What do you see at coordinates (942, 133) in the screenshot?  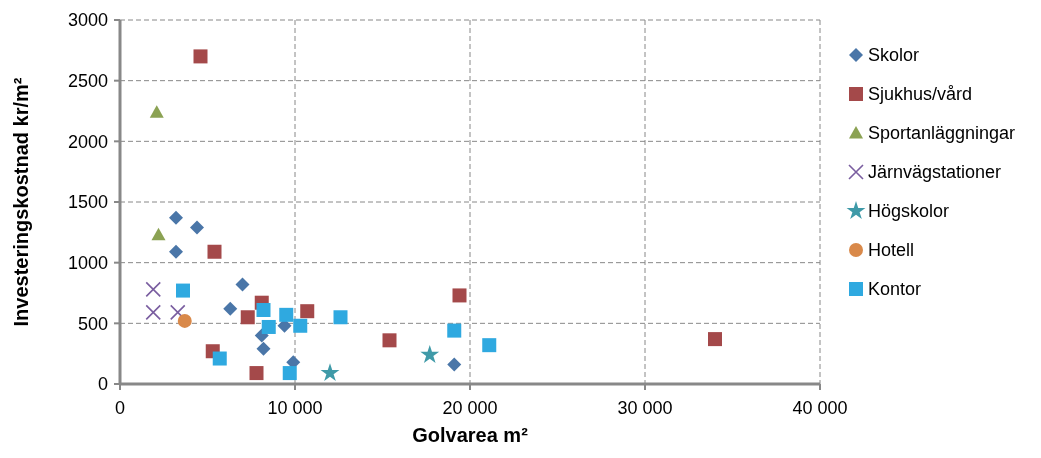 I see `legend-label: Sportanläggningar` at bounding box center [942, 133].